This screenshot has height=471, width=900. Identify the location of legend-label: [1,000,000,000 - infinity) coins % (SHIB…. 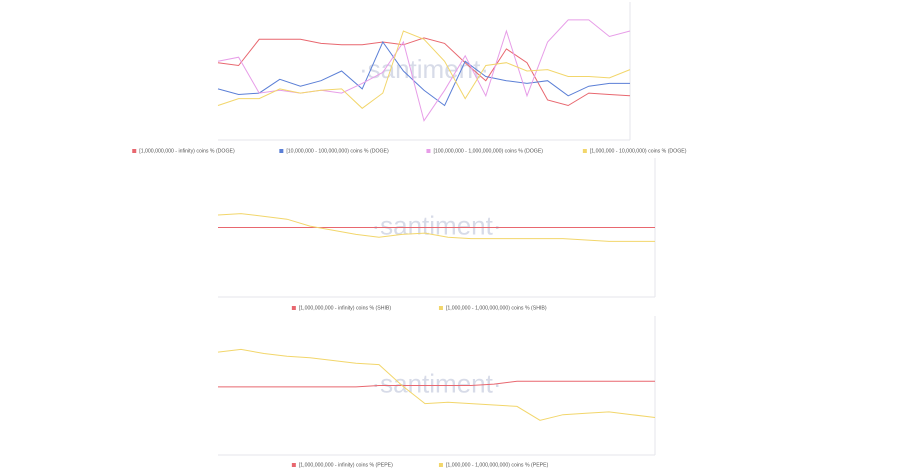
(345, 308).